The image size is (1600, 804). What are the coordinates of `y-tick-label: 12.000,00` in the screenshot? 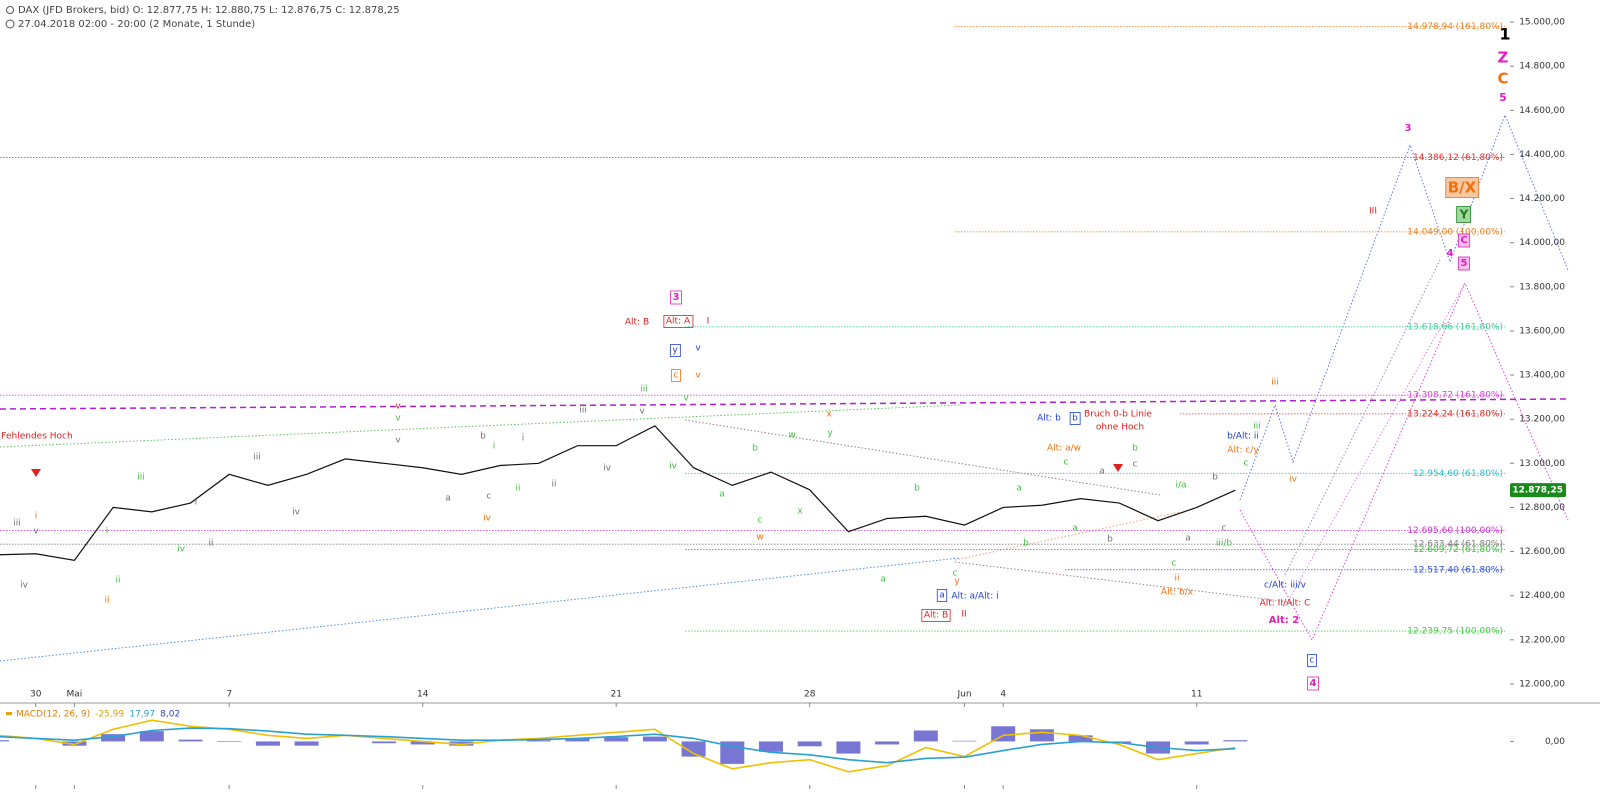 It's located at (1542, 684).